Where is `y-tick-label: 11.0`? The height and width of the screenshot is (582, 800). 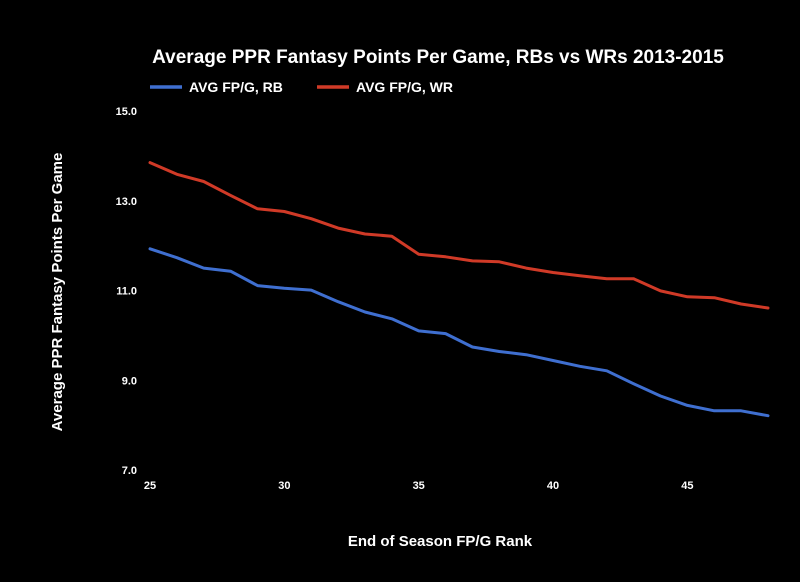
y-tick-label: 11.0 is located at coordinates (126, 292).